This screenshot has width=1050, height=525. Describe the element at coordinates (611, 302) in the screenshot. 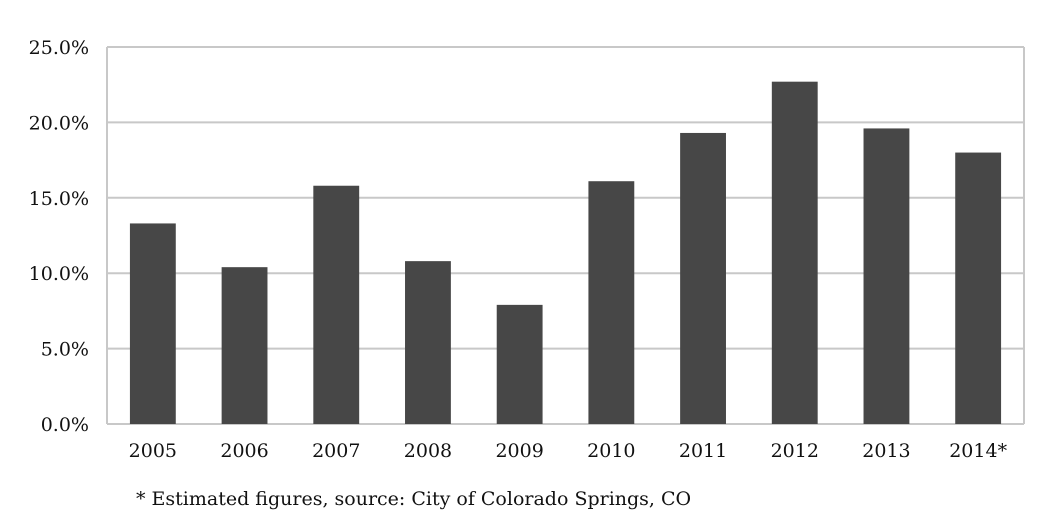

I see `bar-2010` at that location.